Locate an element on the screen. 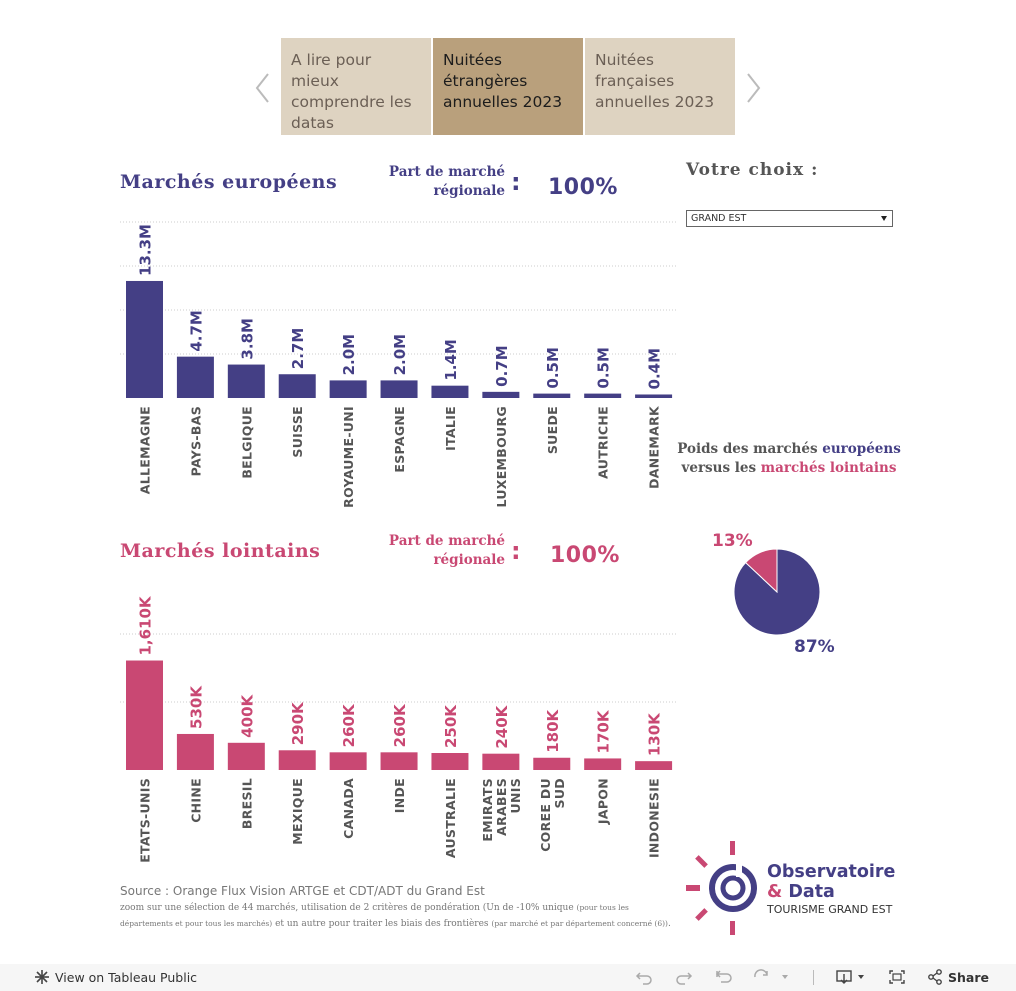  pie-label-lointains: 13% is located at coordinates (732, 541).